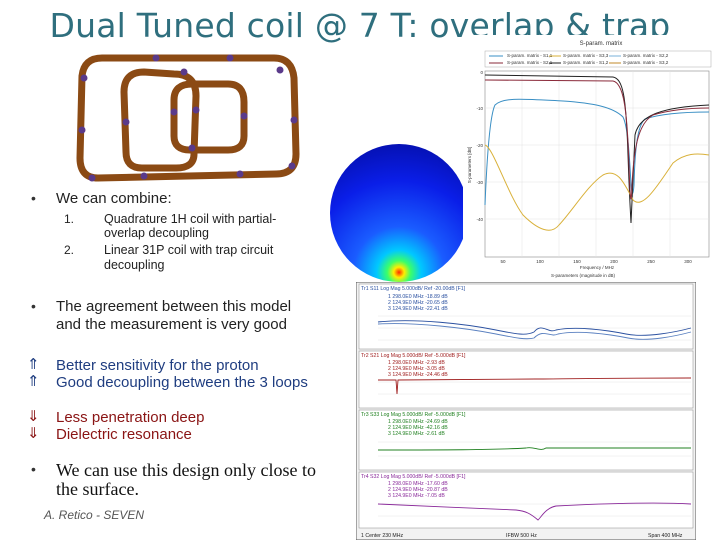  What do you see at coordinates (583, 275) in the screenshot?
I see `sim-caption: S-parameters (magnitude in dB)` at bounding box center [583, 275].